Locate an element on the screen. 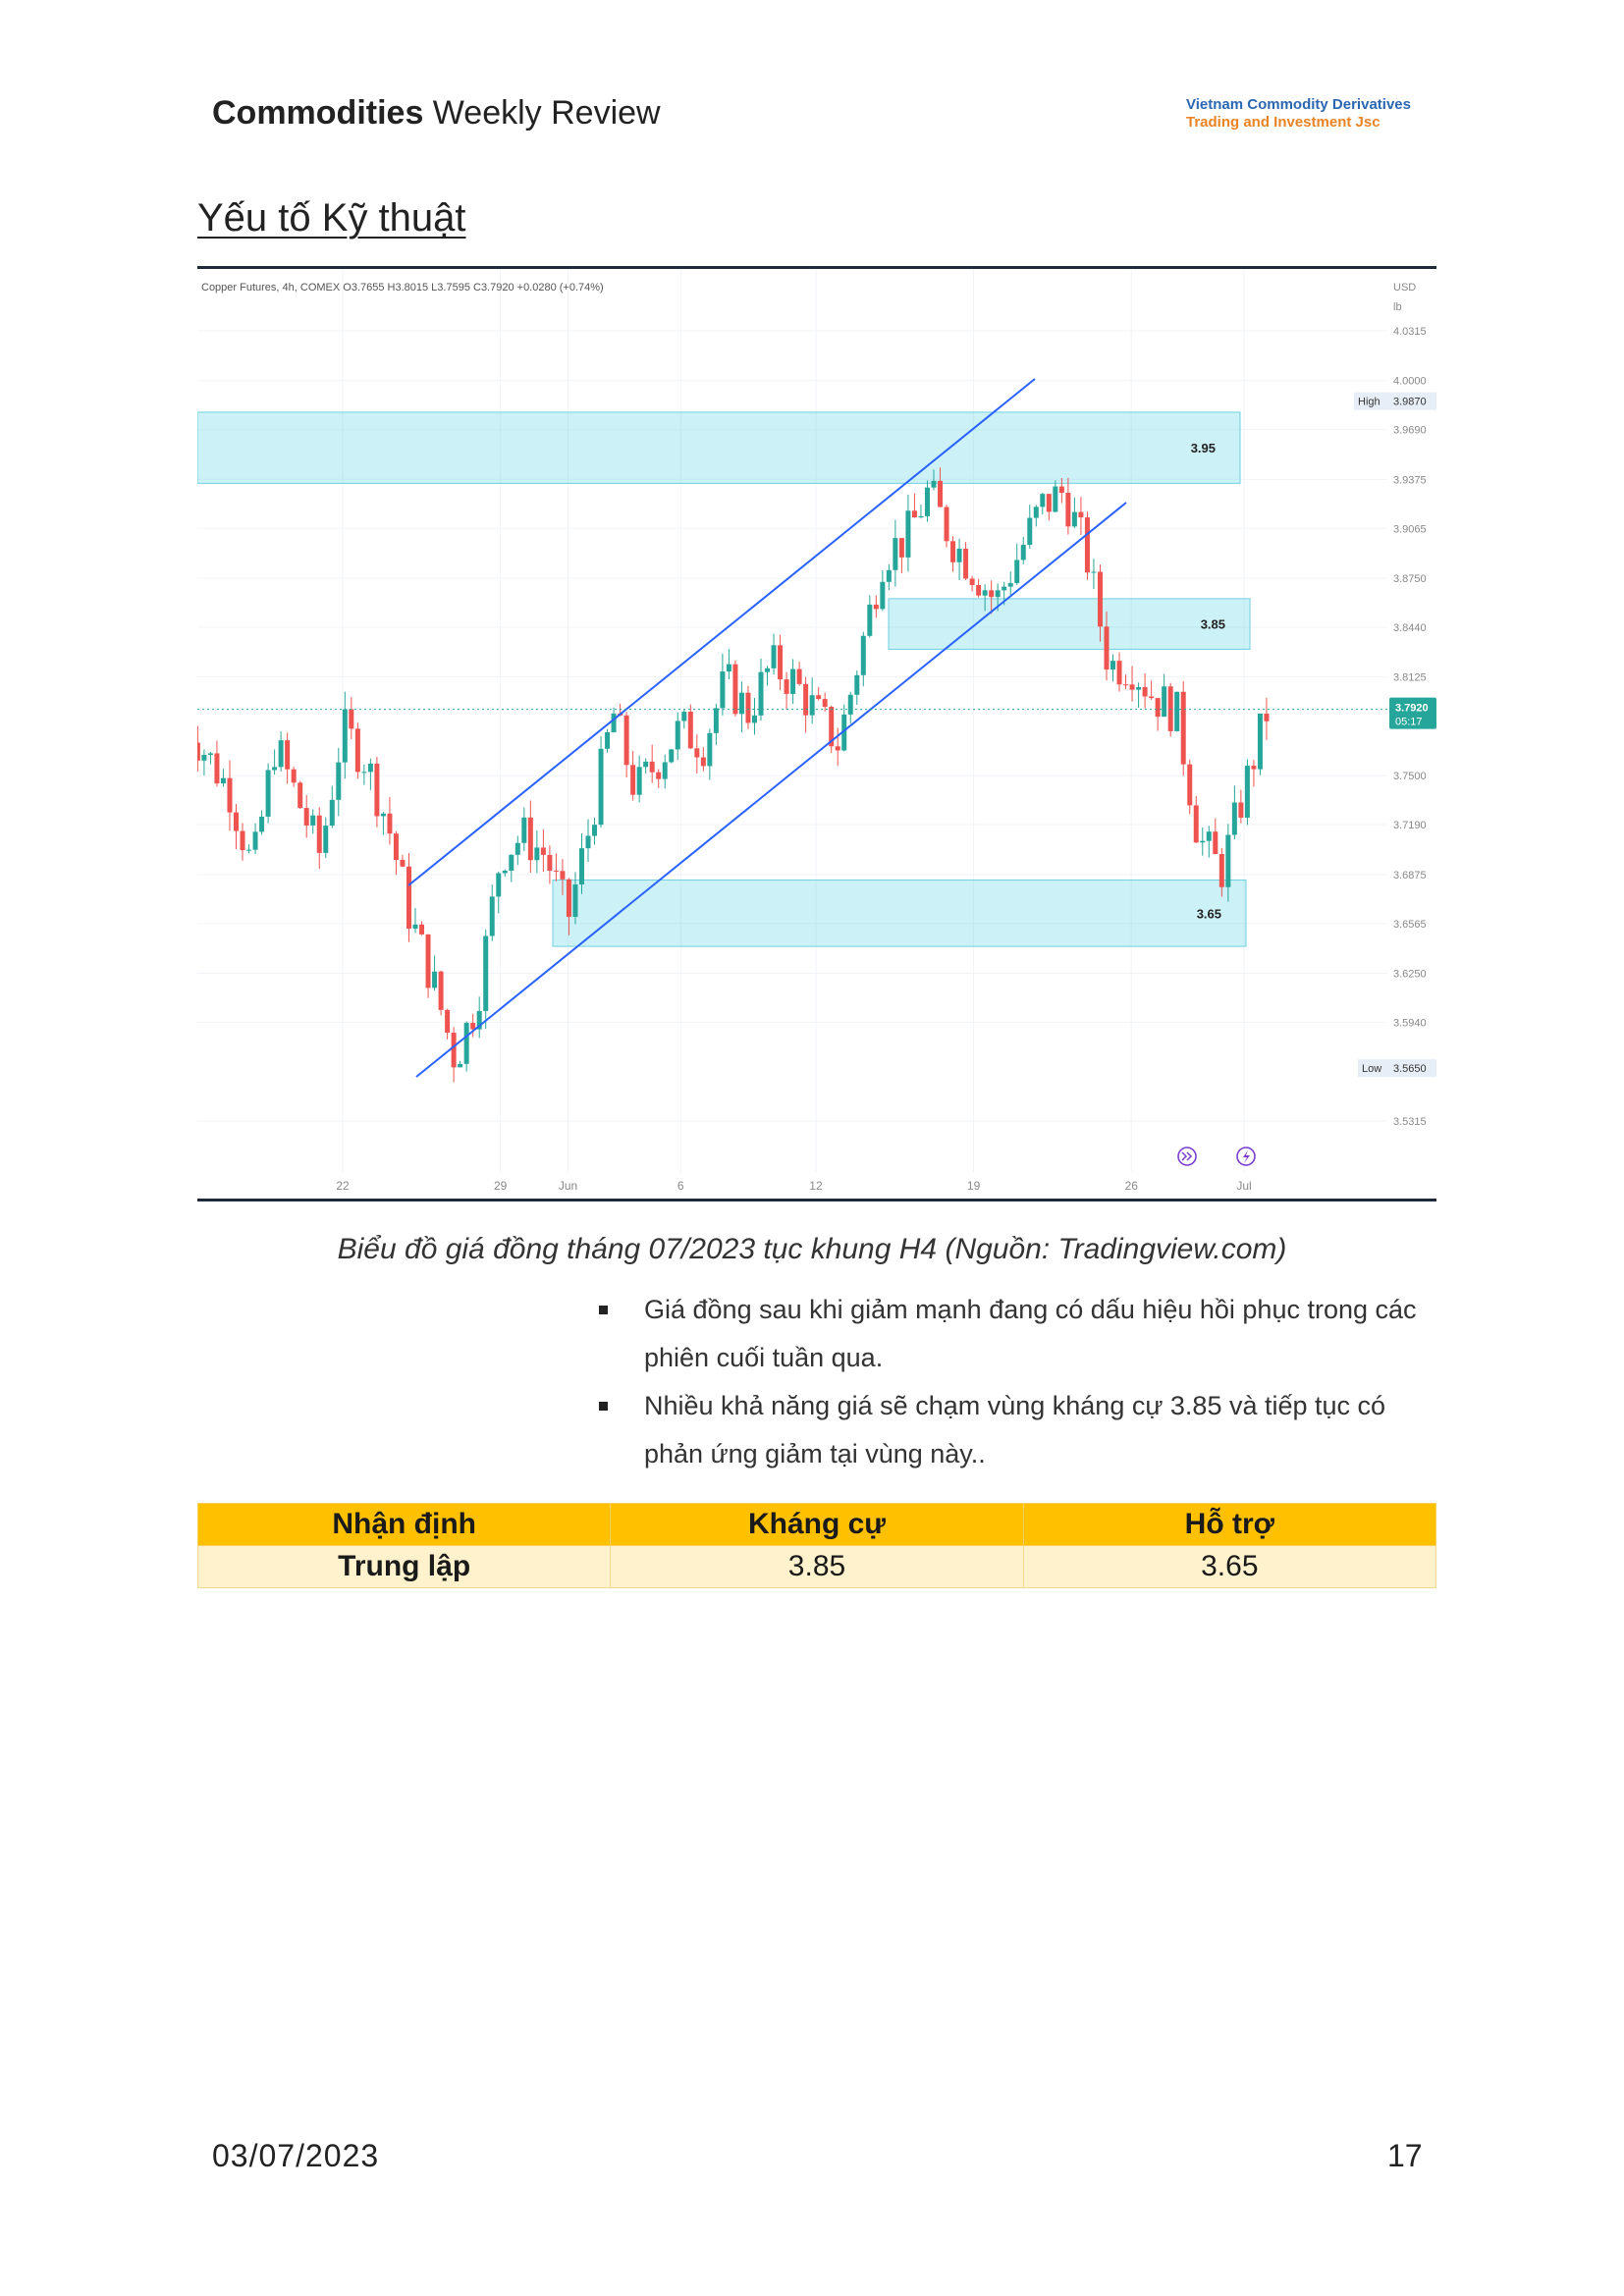  y-tick-label: 3.6250 is located at coordinates (1410, 974).